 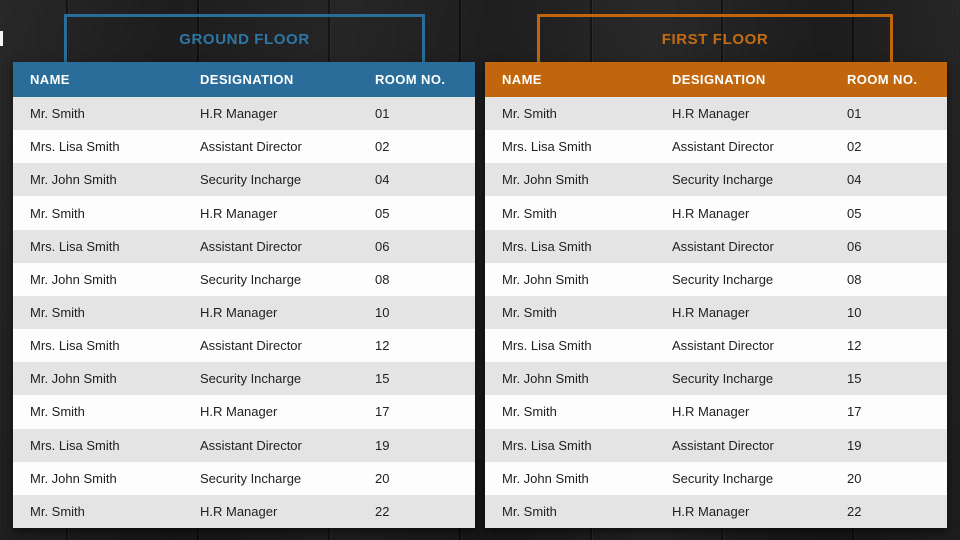 I want to click on table-row: Mrs. Lisa Smith Assistant Director 12, so click(x=716, y=346).